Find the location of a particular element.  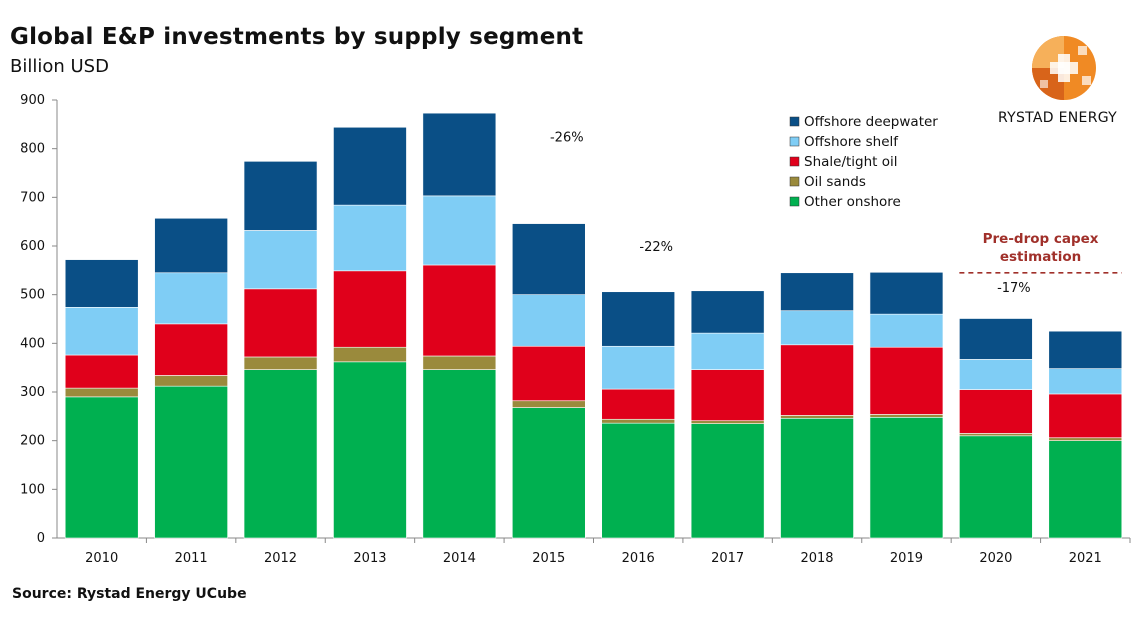

reference-label-line2: estimation is located at coordinates (1040, 257).